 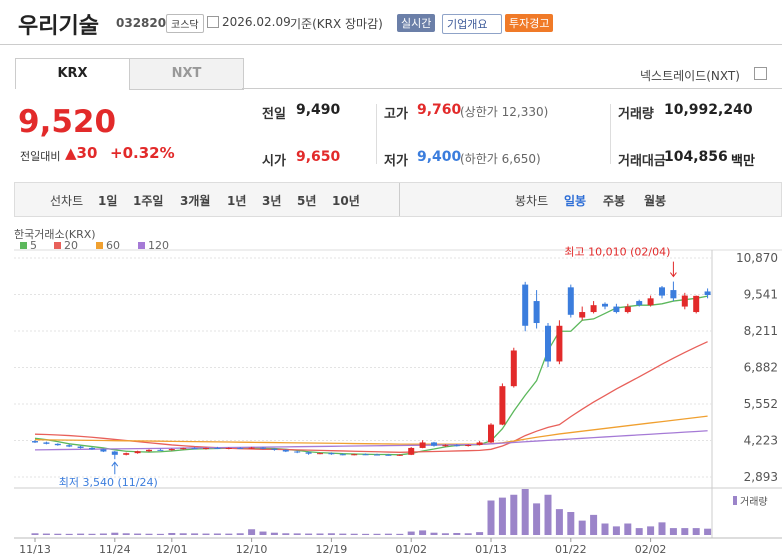 What do you see at coordinates (472, 24) in the screenshot?
I see `overview-button: 기업개요` at bounding box center [472, 24].